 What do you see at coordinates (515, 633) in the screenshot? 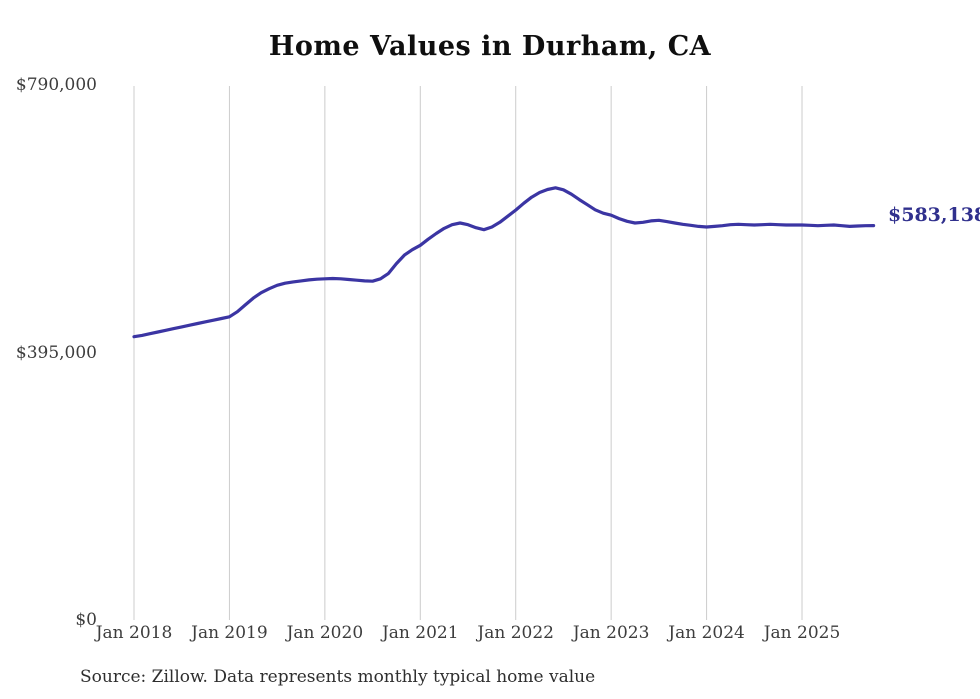
I see `x-tick-label: Jan 2022` at bounding box center [515, 633].